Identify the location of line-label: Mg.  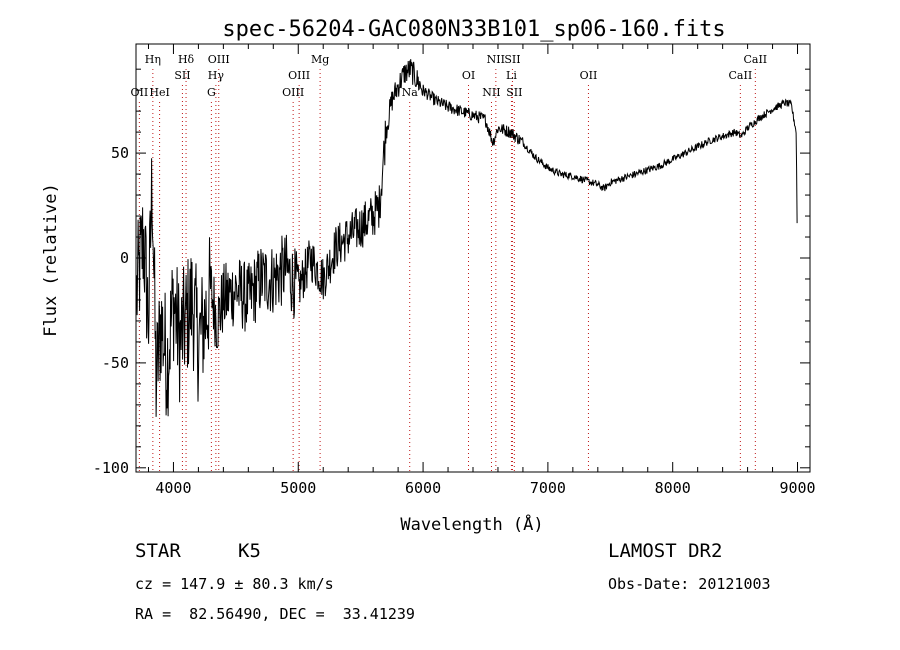
(320, 59).